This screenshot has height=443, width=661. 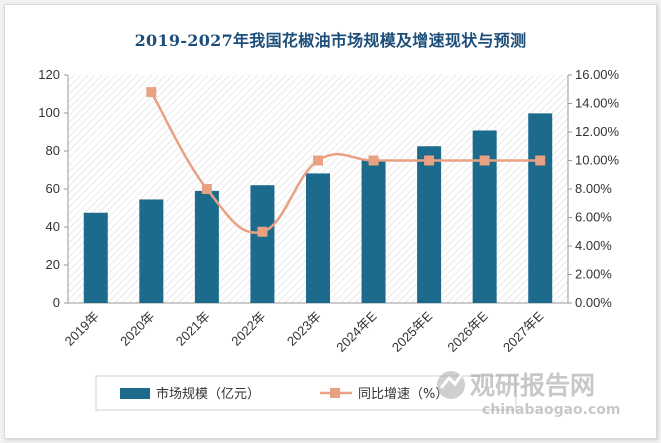 I want to click on watermark: 观研报告网 chinabaogao.com, so click(x=528, y=394).